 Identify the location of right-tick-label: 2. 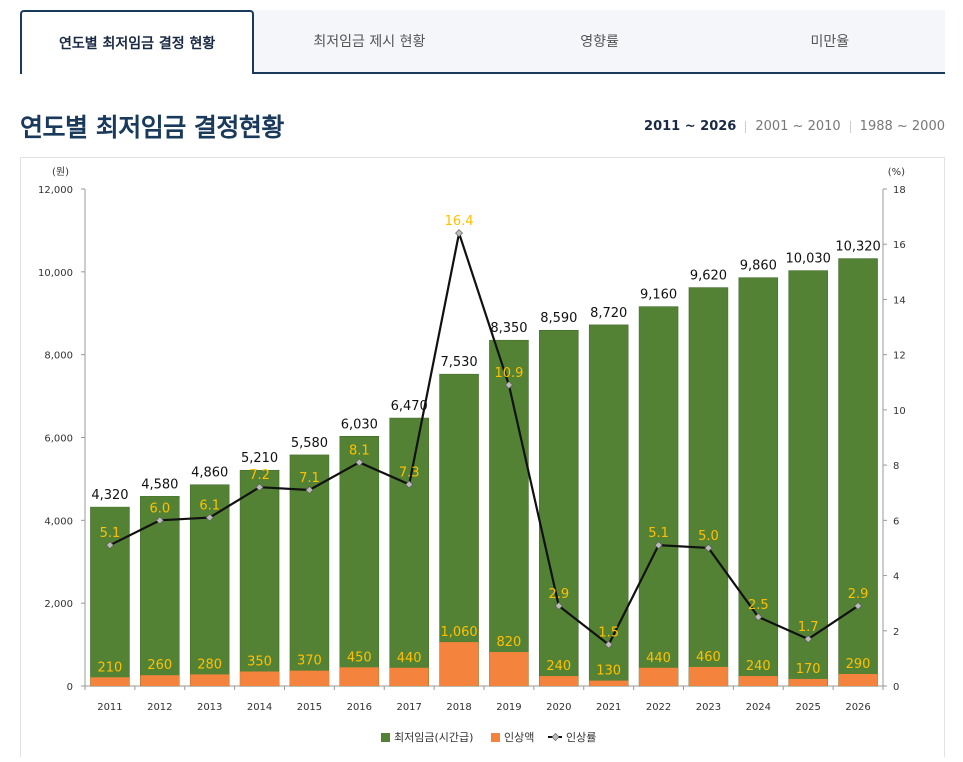
(896, 632).